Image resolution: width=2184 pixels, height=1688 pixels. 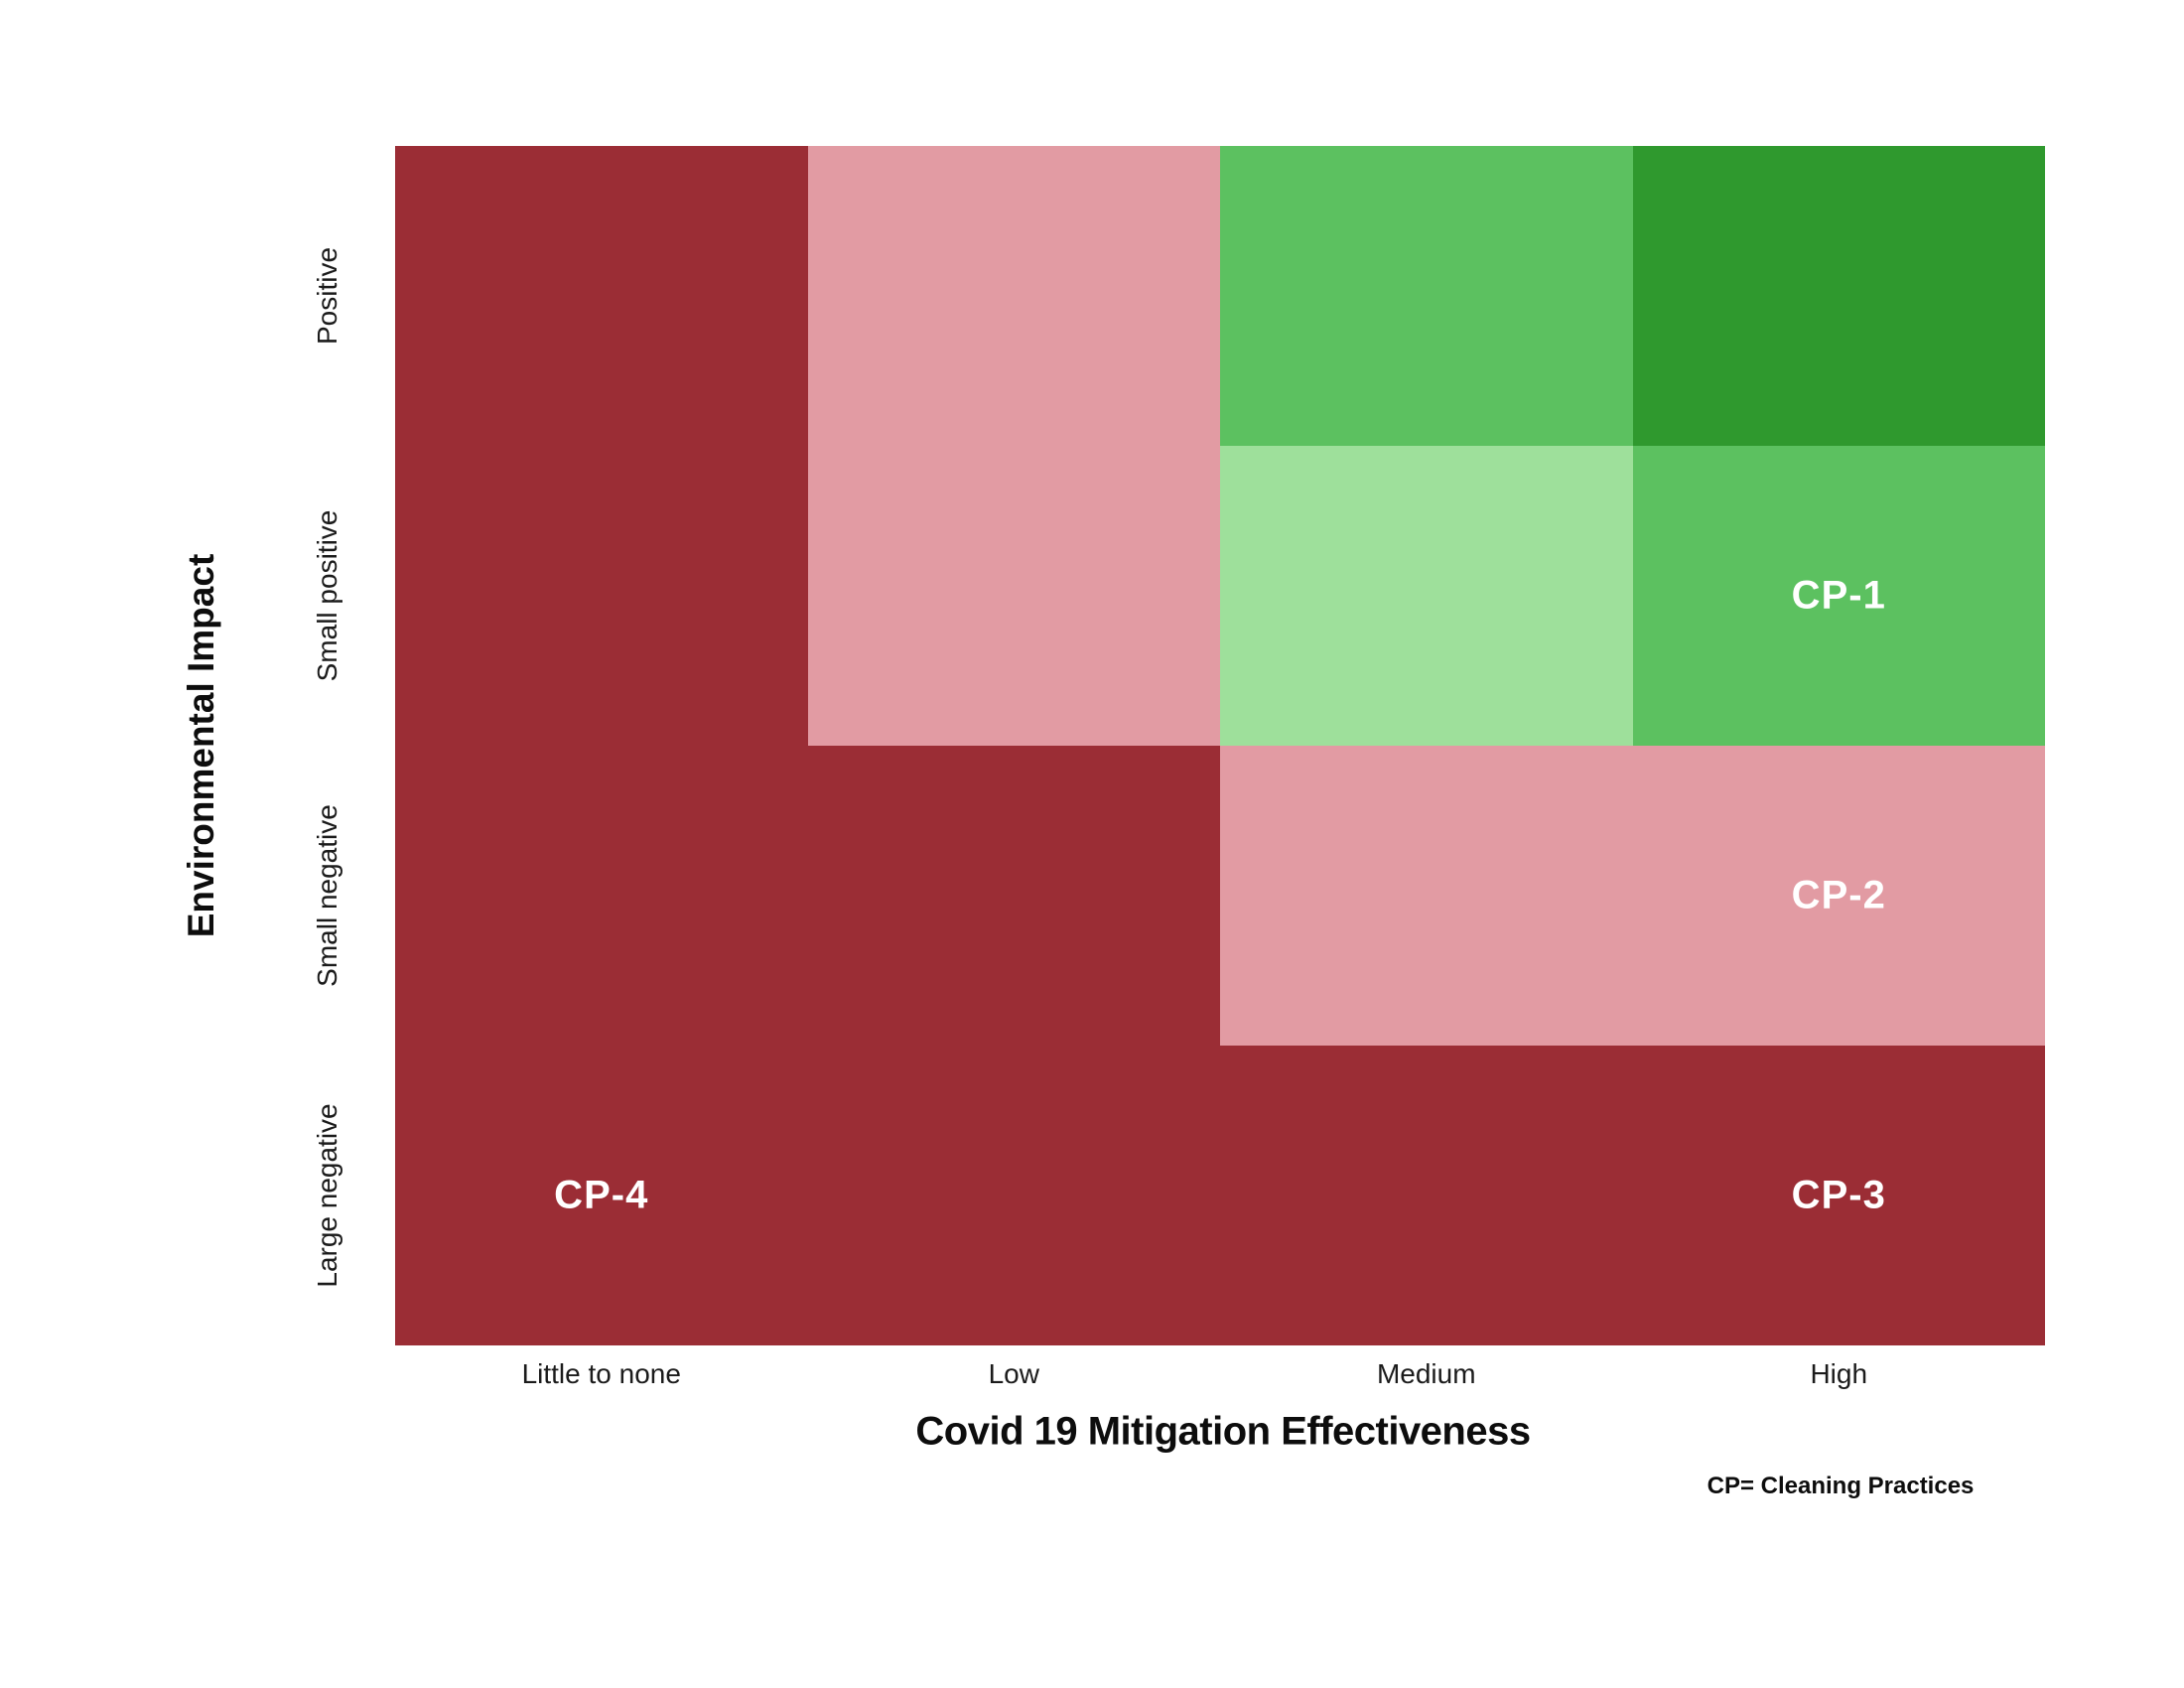 I want to click on y-tick-2: Small negative, so click(x=327, y=895).